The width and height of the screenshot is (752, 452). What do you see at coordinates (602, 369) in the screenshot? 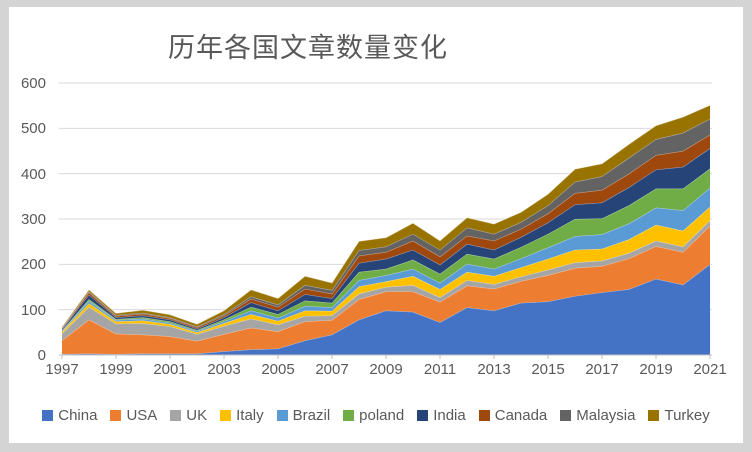
I see `x-axis-tick-label-2017: 2017` at bounding box center [602, 369].